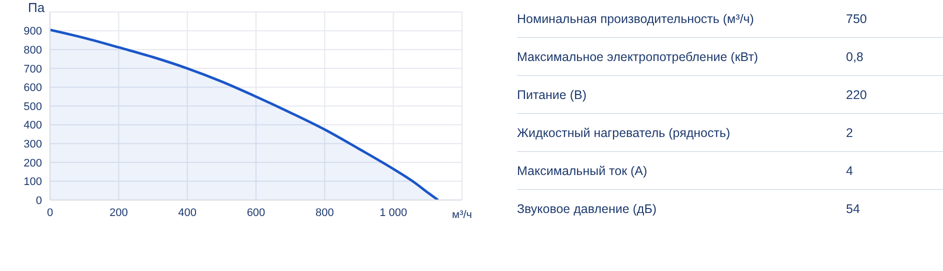 The height and width of the screenshot is (271, 943). Describe the element at coordinates (33, 88) in the screenshot. I see `y-tick-label: 600` at that location.